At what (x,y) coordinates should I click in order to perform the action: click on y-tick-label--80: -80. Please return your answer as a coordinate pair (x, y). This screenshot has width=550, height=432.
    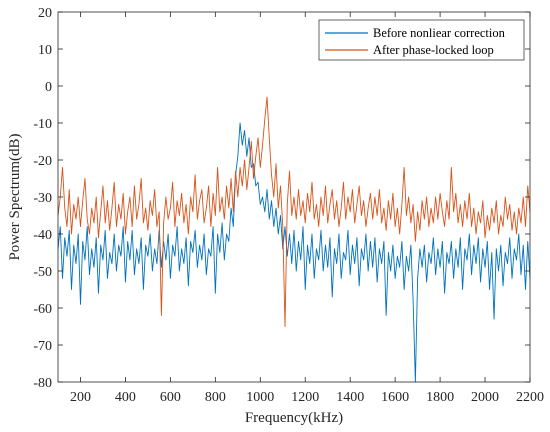
    Looking at the image, I should click on (42, 383).